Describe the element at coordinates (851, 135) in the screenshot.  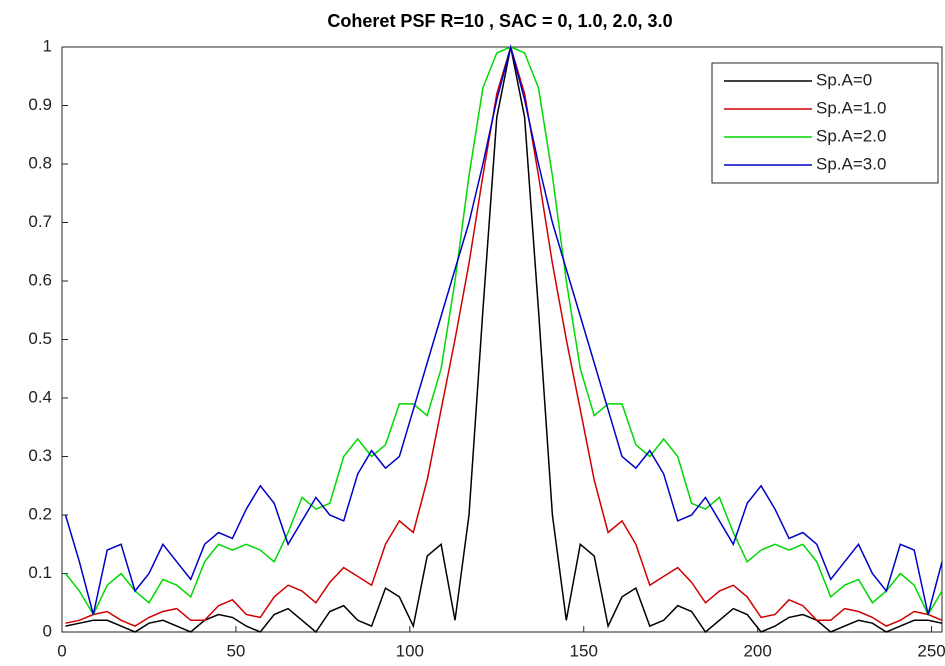
I see `legend-label: Sp.A=2.0` at that location.